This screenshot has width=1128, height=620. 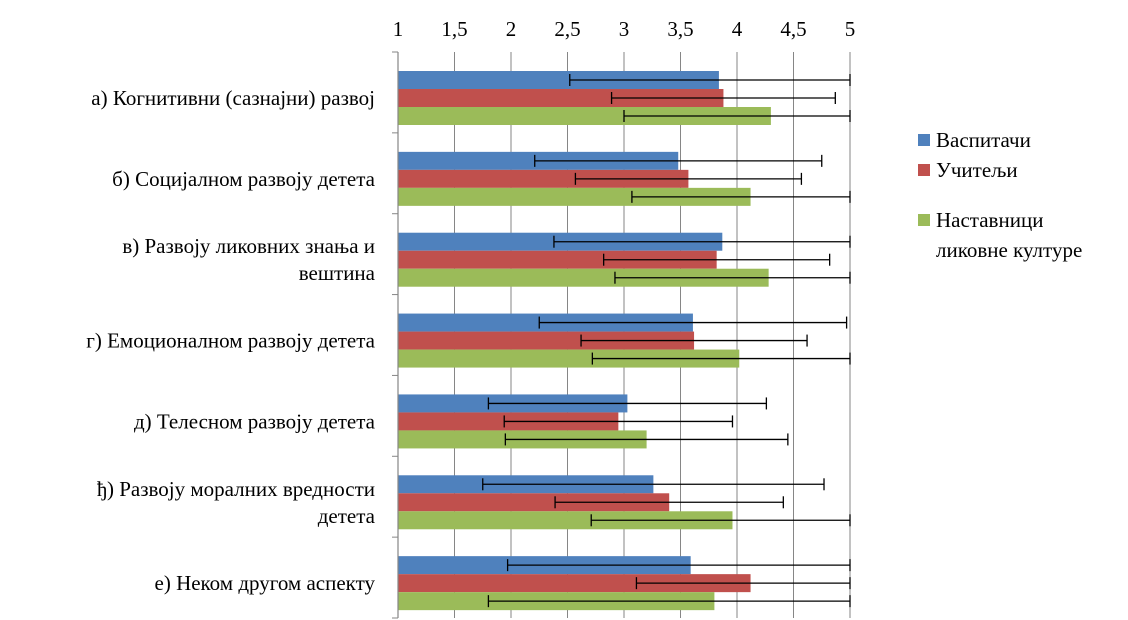 I want to click on x-axis-tick-labels: 1 1,5 2 2,5 3 3,5 4 4,5 5, so click(x=624, y=29).